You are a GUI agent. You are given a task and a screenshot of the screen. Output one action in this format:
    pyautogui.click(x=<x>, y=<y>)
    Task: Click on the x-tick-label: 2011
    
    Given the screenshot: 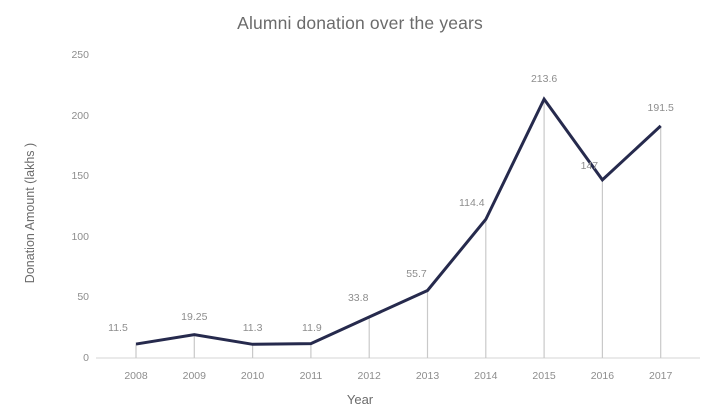 What is the action you would take?
    pyautogui.click(x=311, y=376)
    